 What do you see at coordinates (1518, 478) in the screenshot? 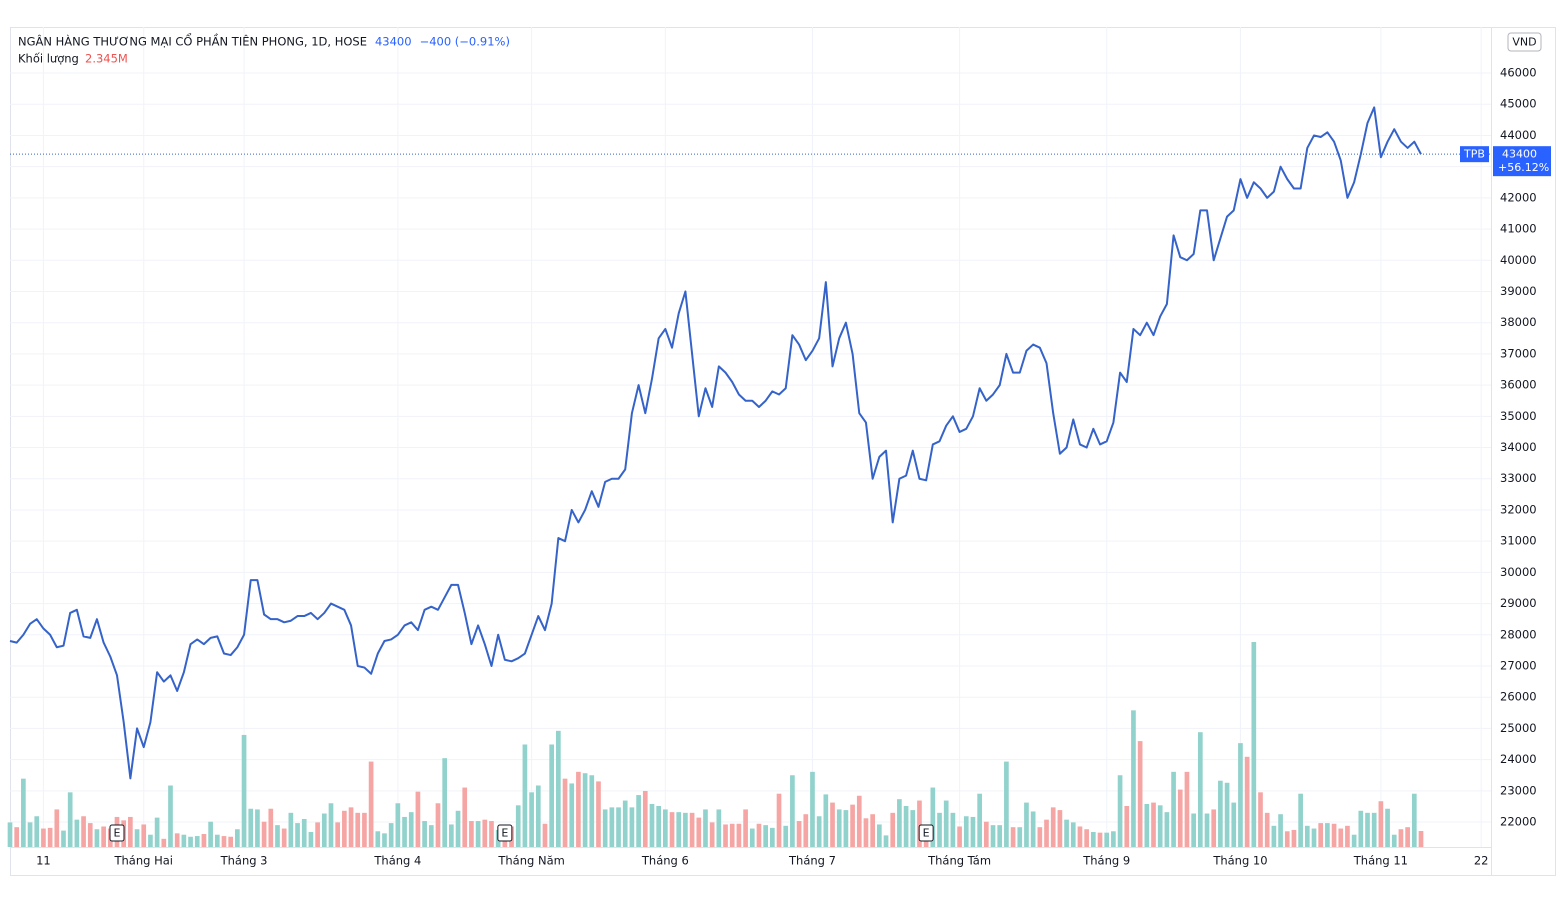
I see `y-tick-label: 33000` at bounding box center [1518, 478].